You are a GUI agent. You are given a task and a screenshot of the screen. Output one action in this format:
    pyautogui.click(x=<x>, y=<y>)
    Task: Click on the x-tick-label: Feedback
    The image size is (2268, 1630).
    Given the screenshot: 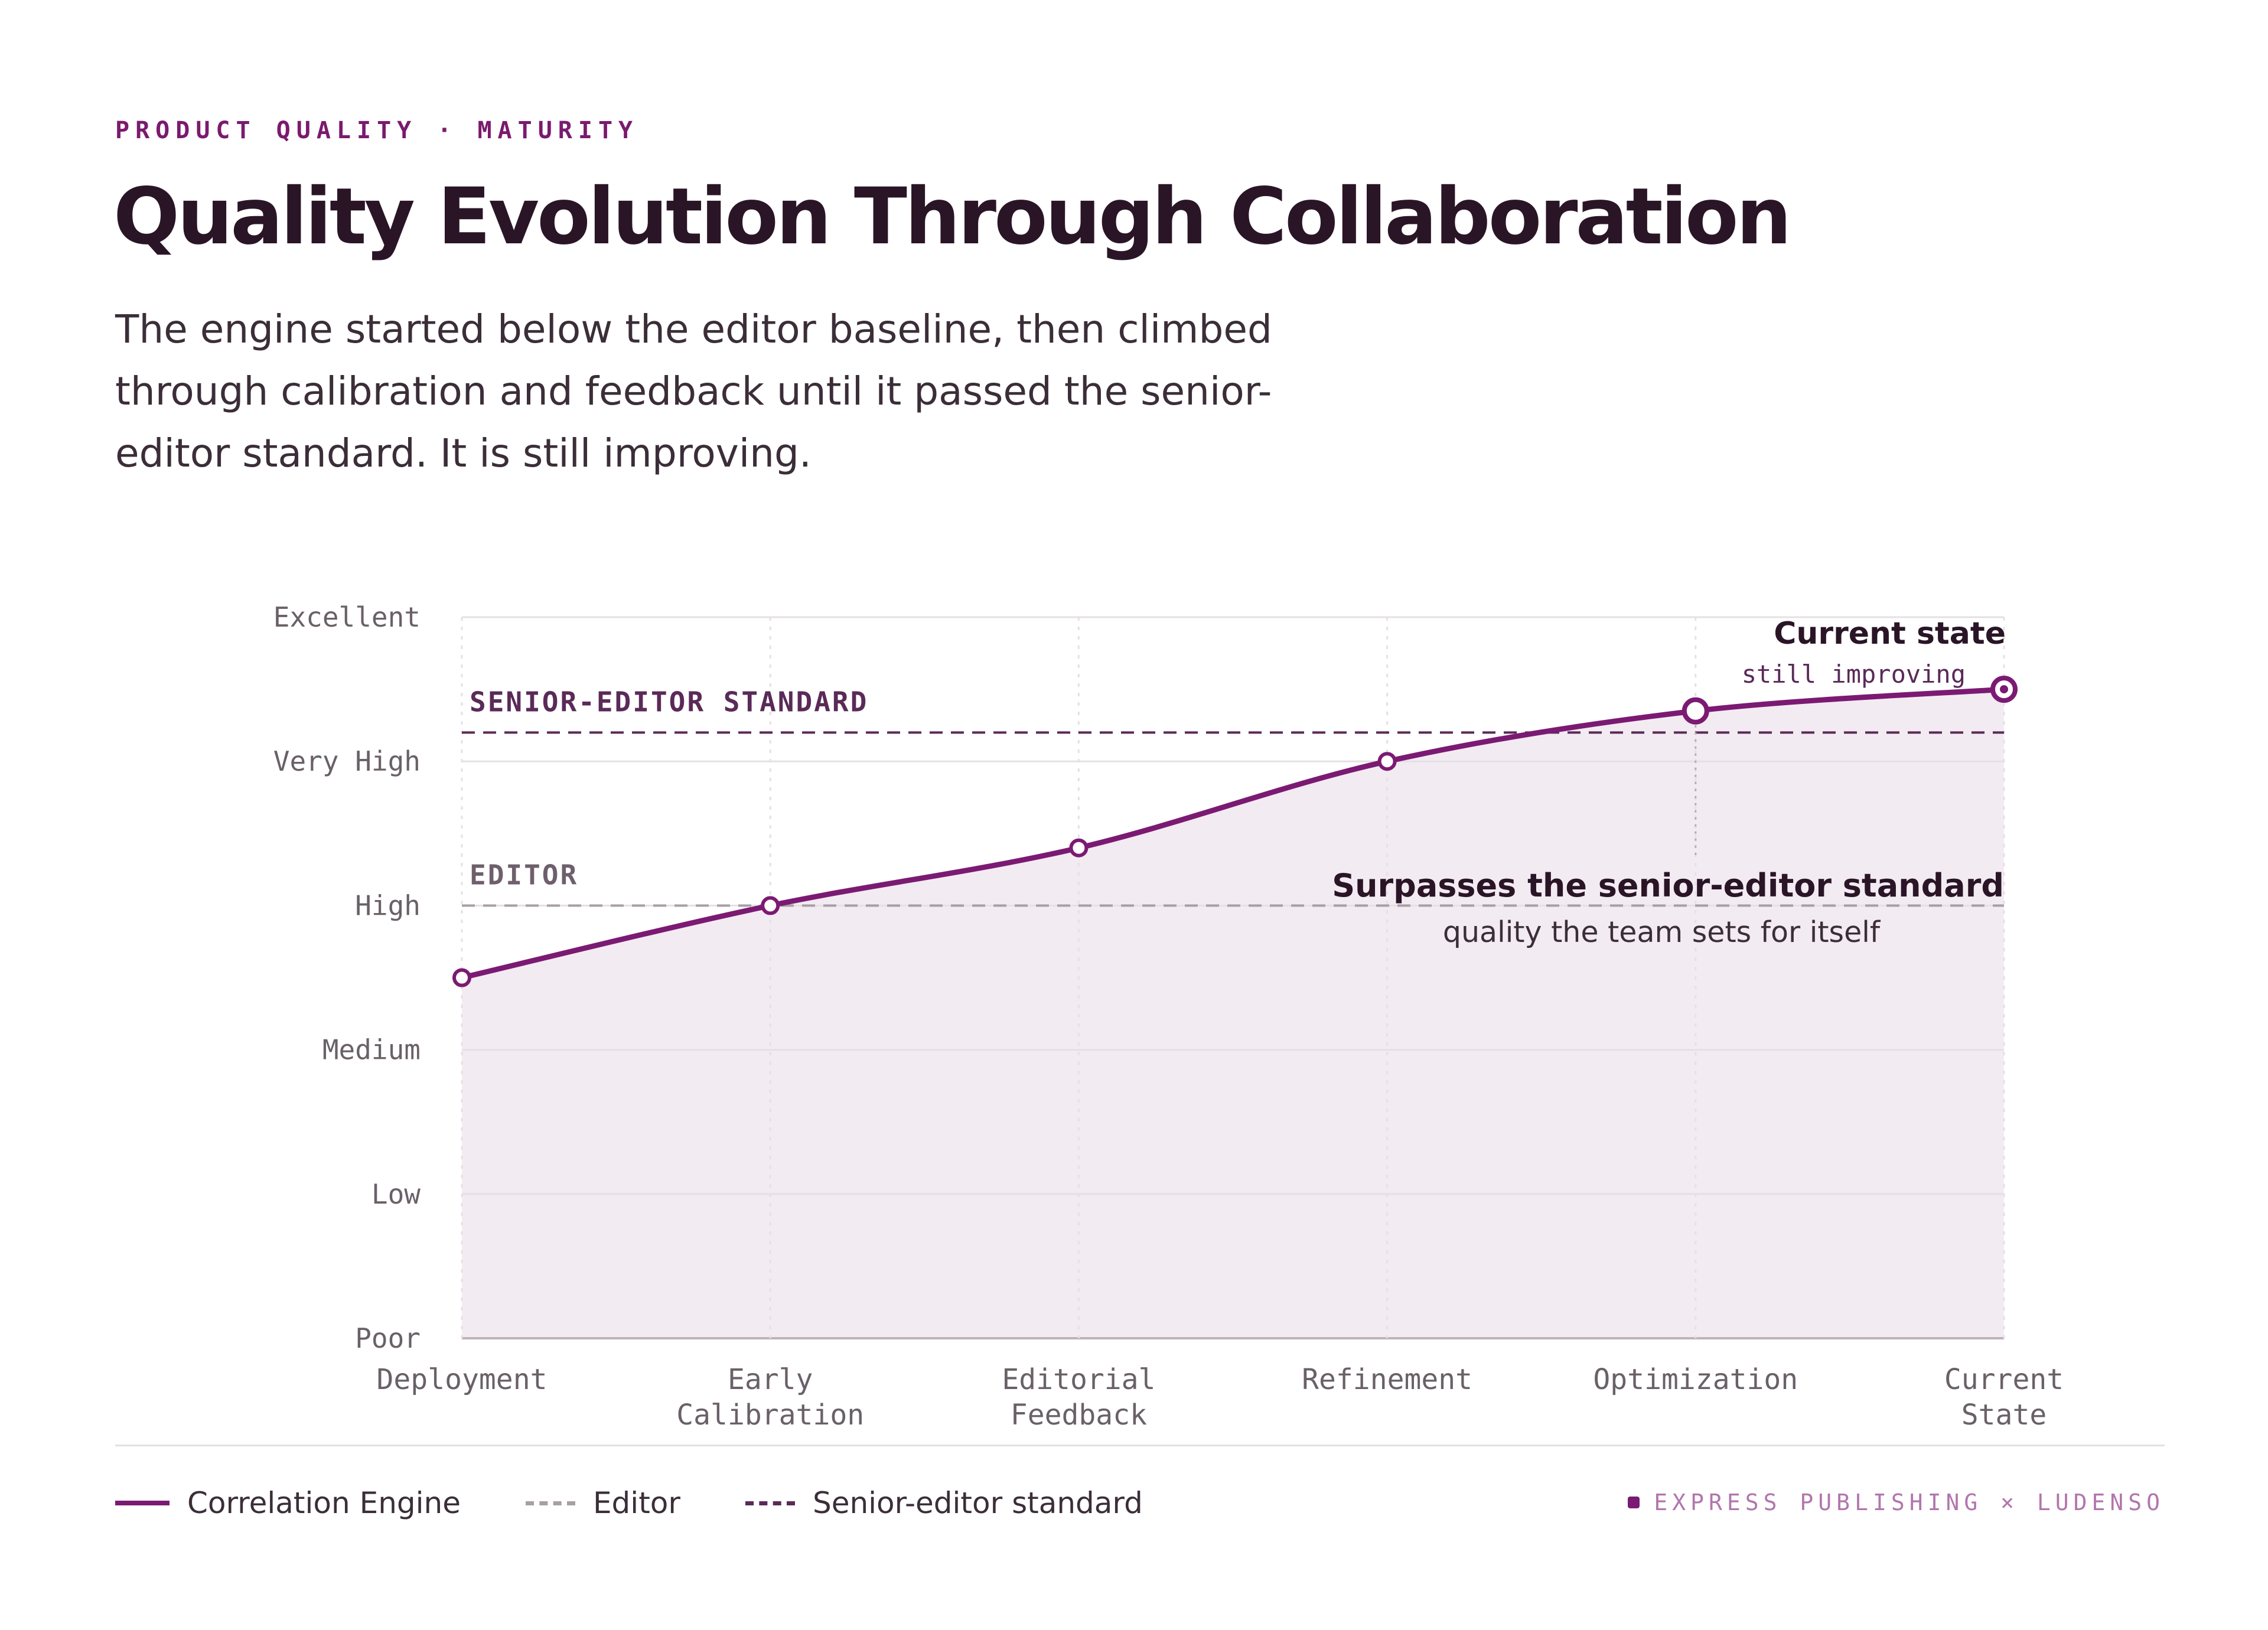 What is the action you would take?
    pyautogui.click(x=1079, y=1415)
    